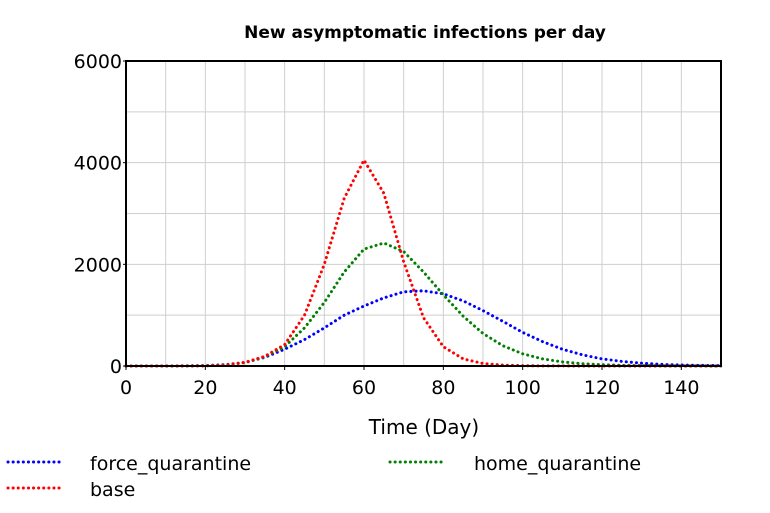  I want to click on x-tick-label: 60, so click(364, 388).